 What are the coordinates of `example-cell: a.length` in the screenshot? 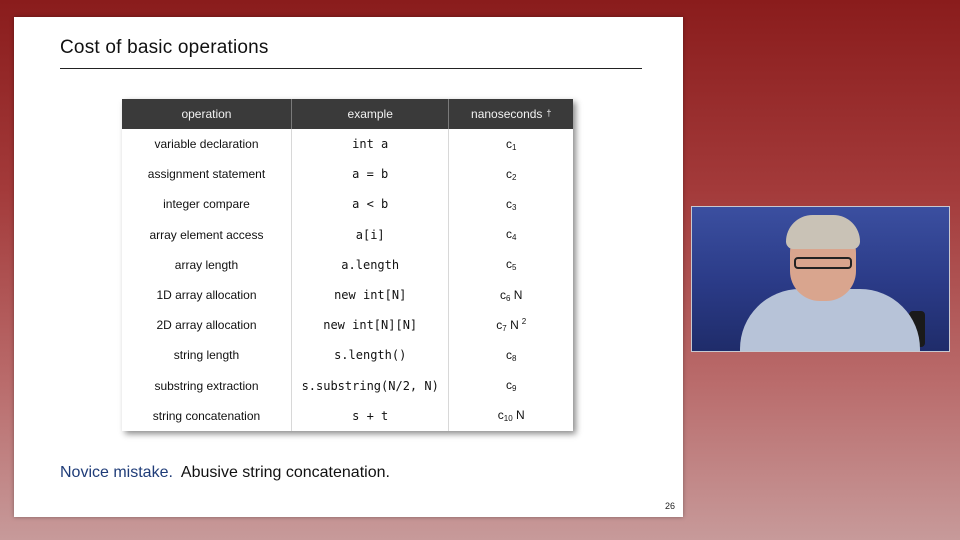 It's located at (370, 264).